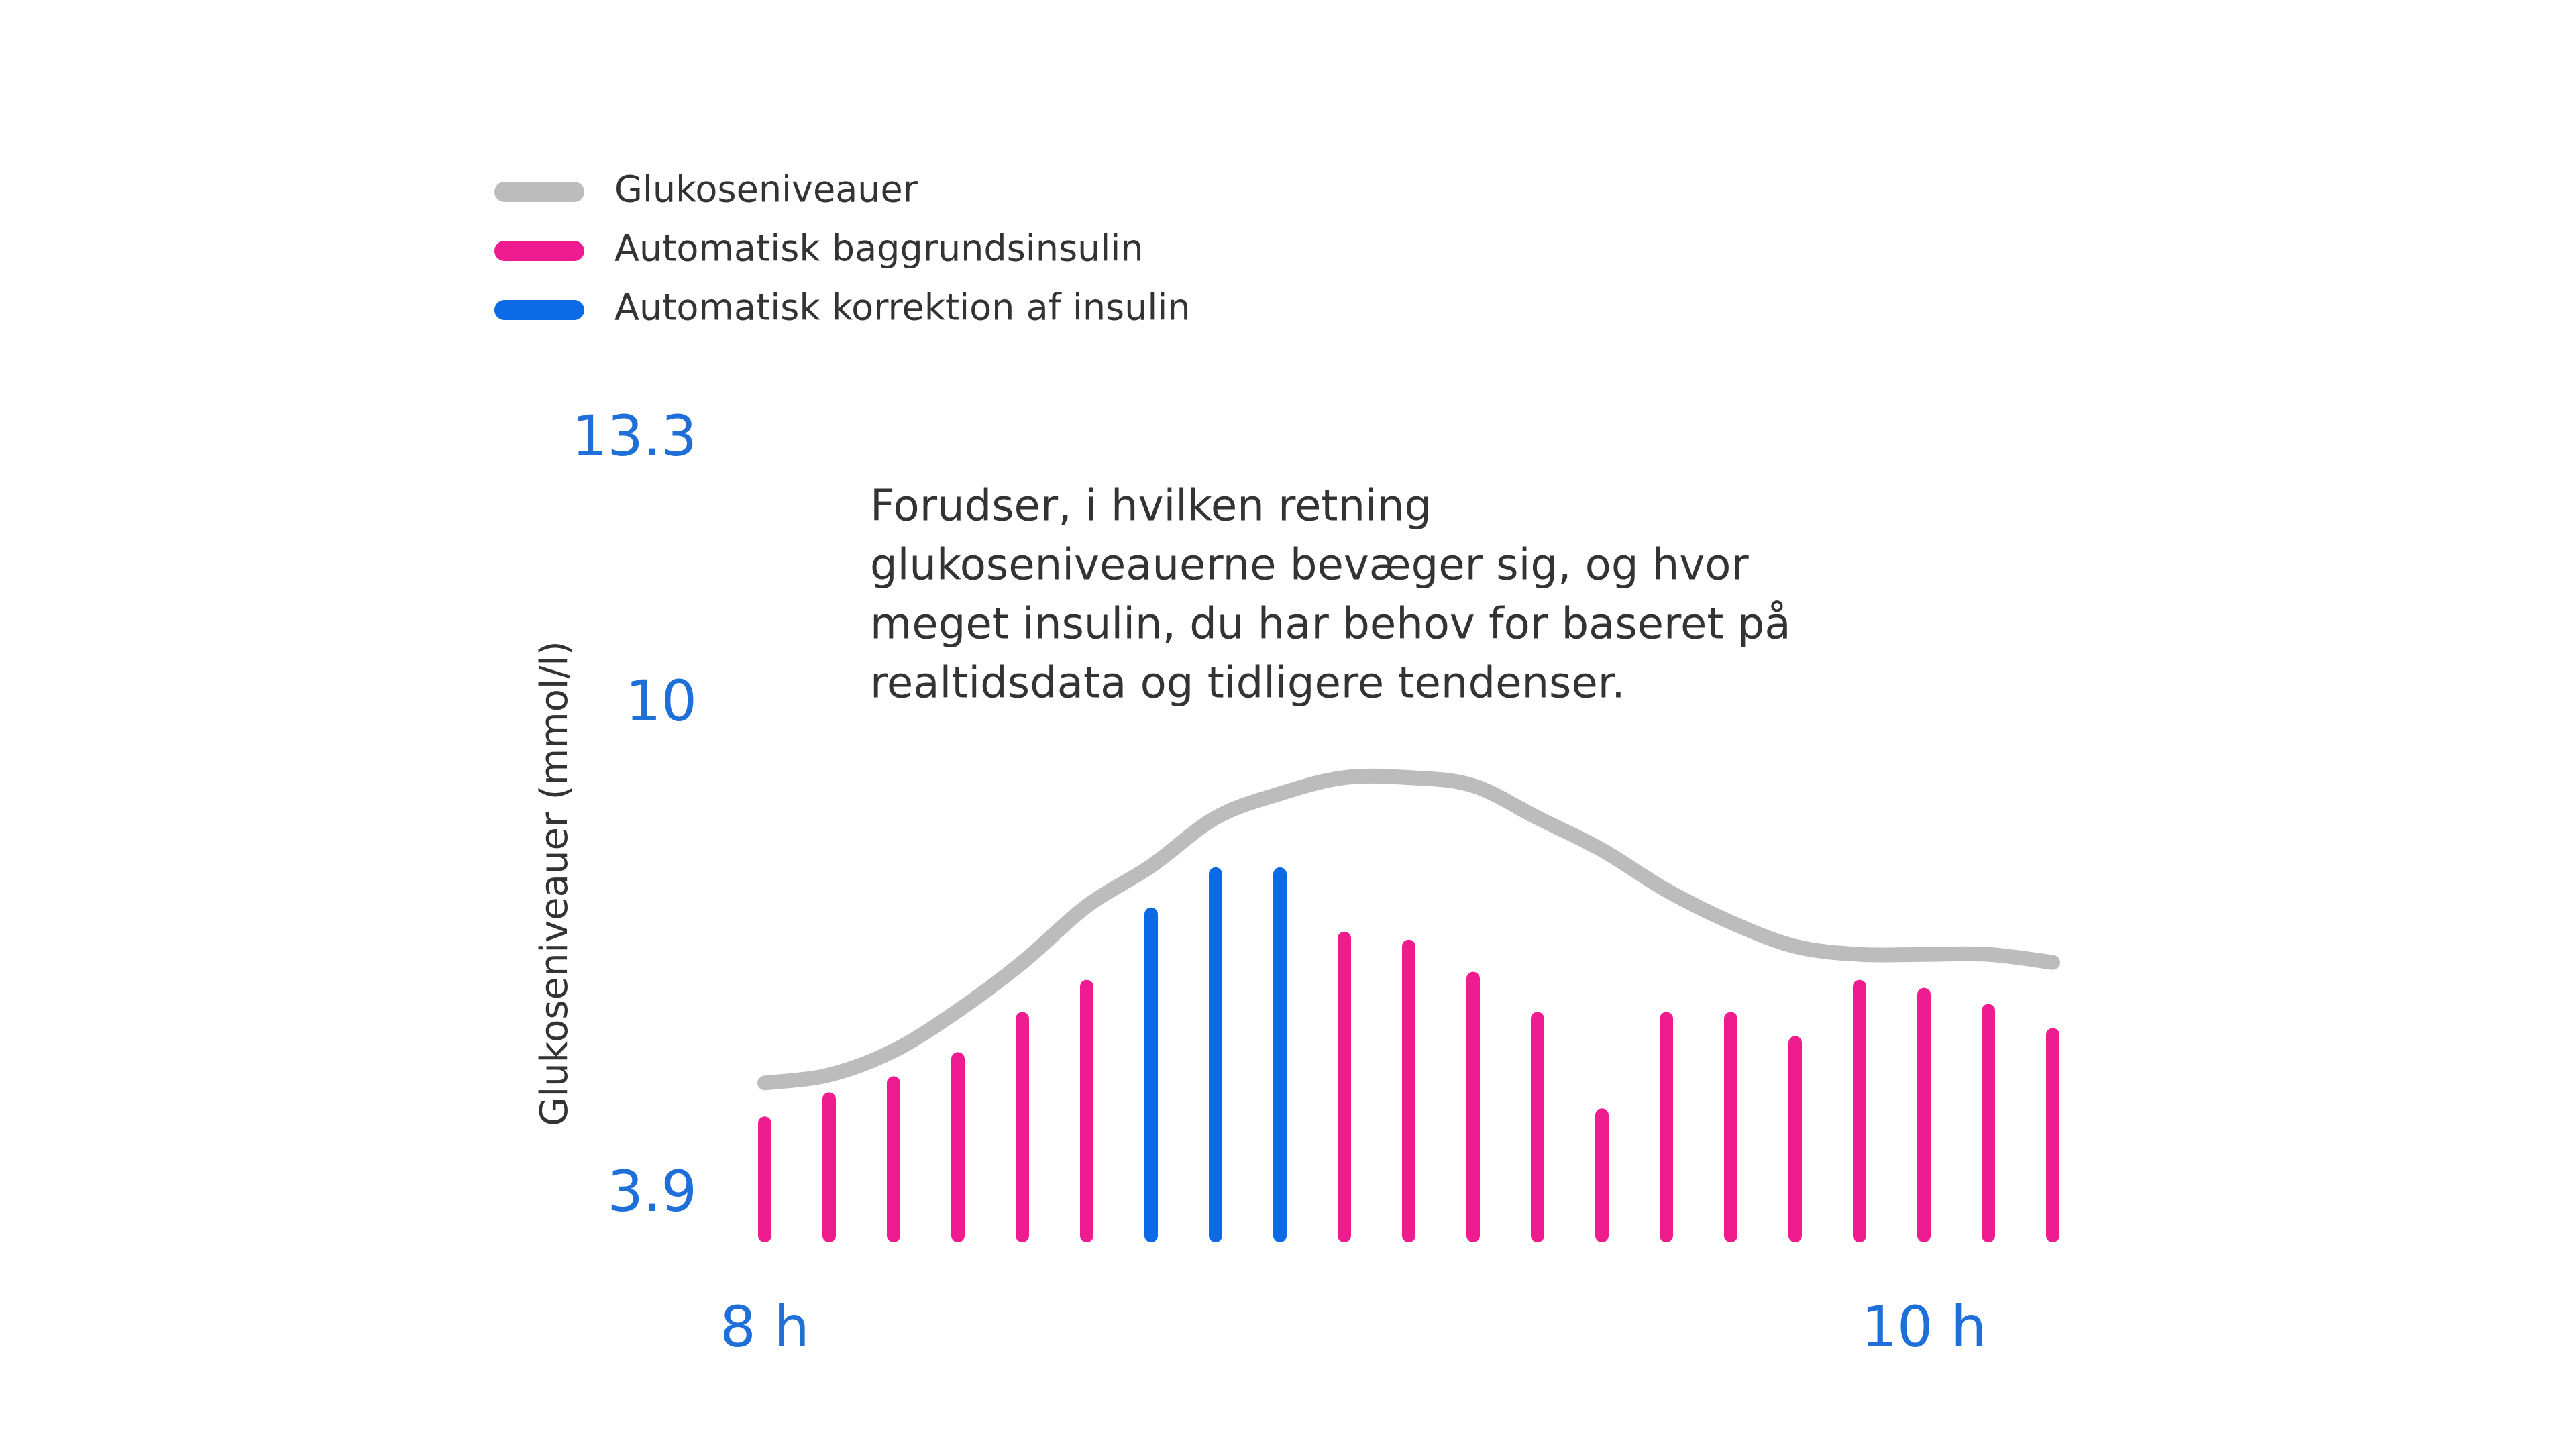 This screenshot has width=2576, height=1449. I want to click on x-tick-label: 8 h, so click(764, 1327).